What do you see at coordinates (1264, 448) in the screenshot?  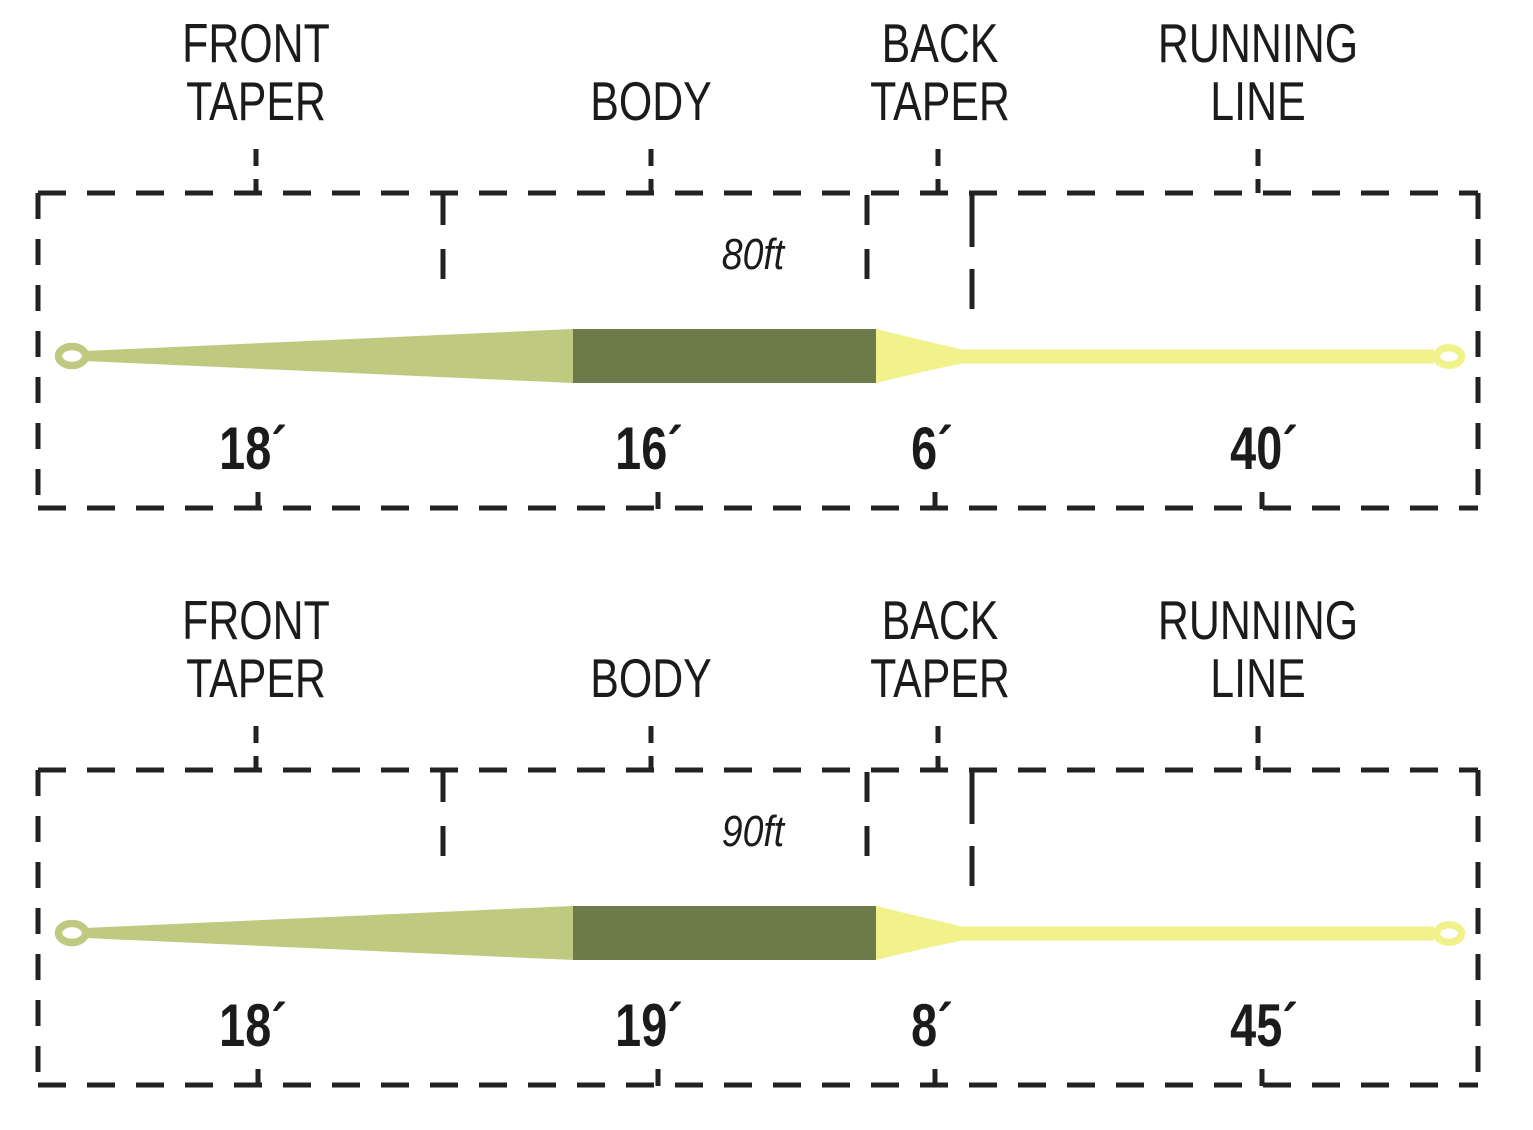 I see `length-value-running-line: 40´` at bounding box center [1264, 448].